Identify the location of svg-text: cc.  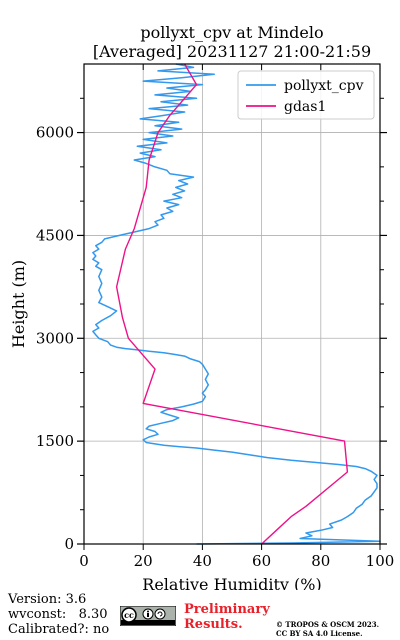
(129, 615).